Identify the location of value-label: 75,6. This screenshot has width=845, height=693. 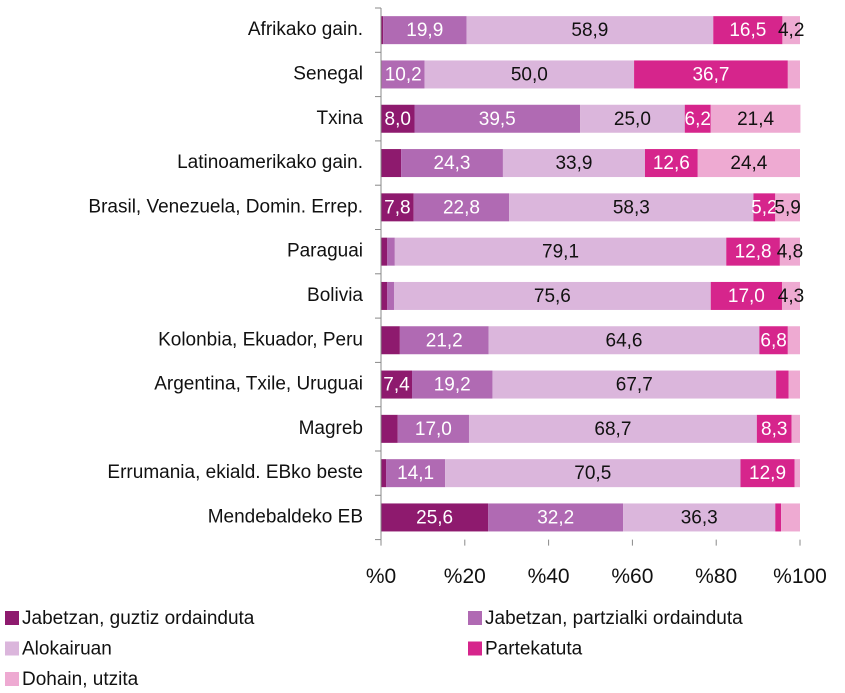
(552, 296).